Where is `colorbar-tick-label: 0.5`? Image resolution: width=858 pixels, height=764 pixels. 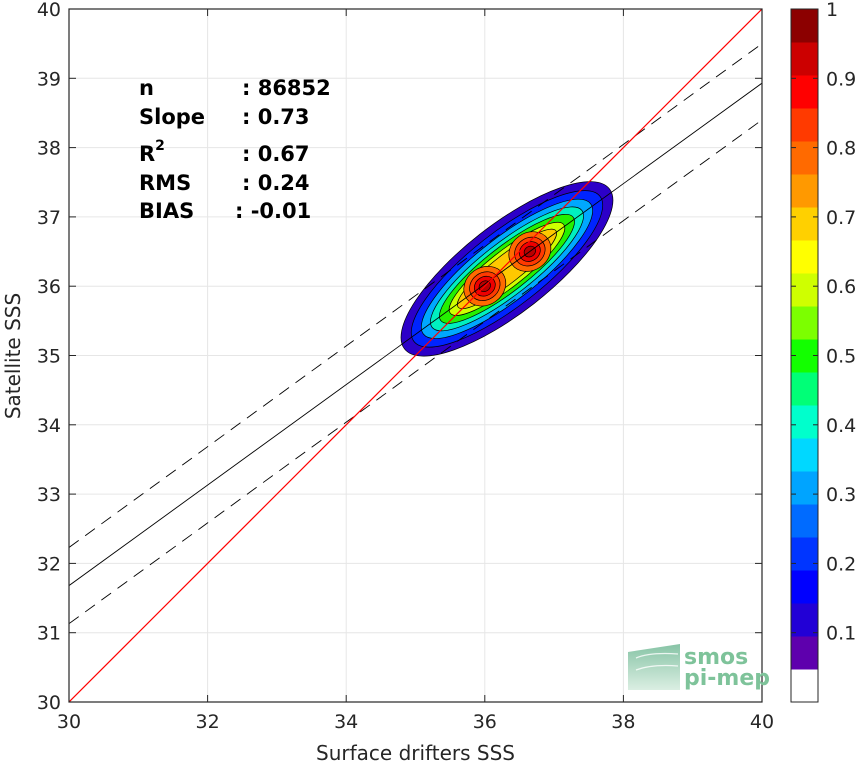
colorbar-tick-label: 0.5 is located at coordinates (841, 357).